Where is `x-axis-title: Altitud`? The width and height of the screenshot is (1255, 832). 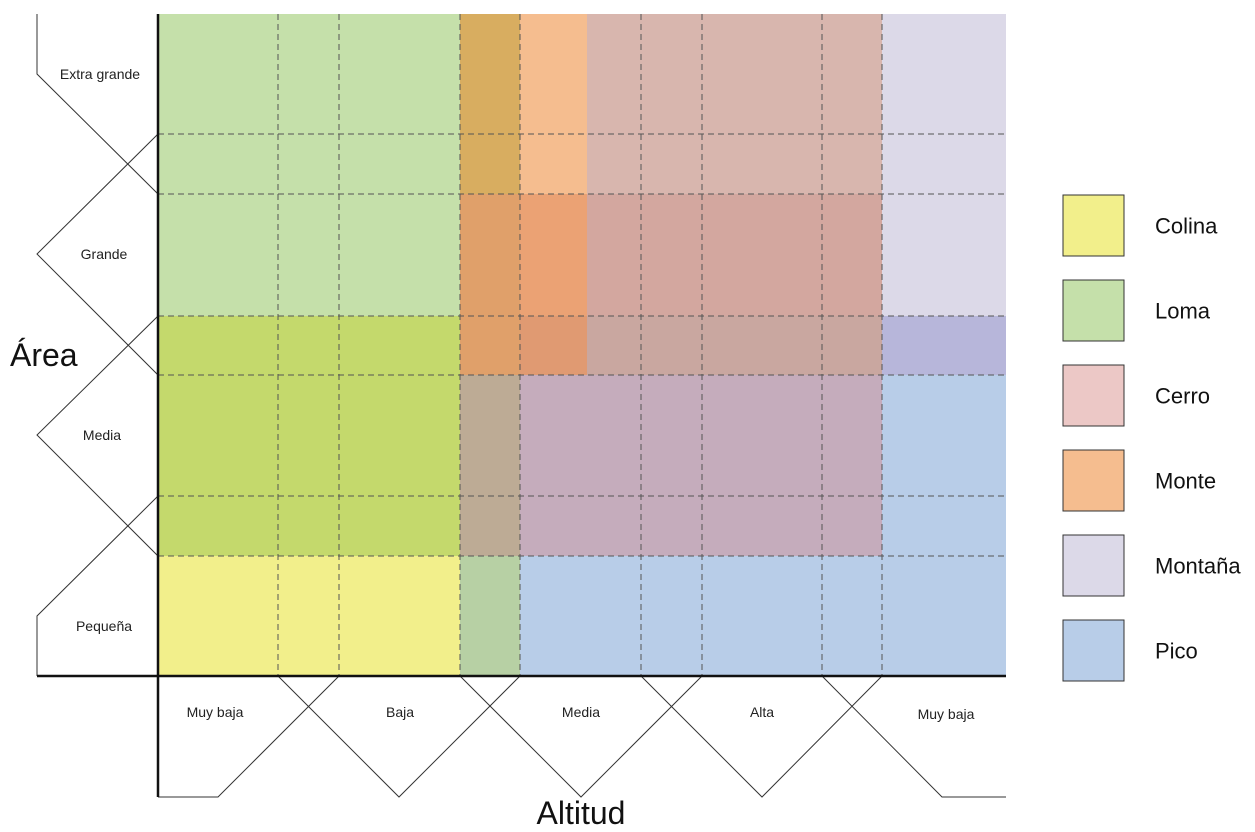 x-axis-title: Altitud is located at coordinates (581, 813).